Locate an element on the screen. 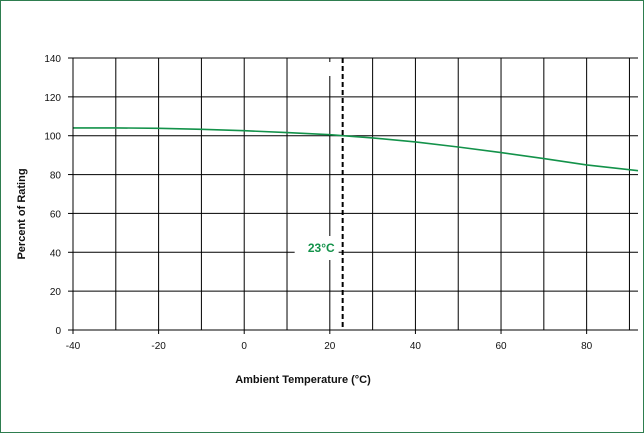 This screenshot has width=644, height=433. x-tick-label-60: 60 is located at coordinates (501, 346).